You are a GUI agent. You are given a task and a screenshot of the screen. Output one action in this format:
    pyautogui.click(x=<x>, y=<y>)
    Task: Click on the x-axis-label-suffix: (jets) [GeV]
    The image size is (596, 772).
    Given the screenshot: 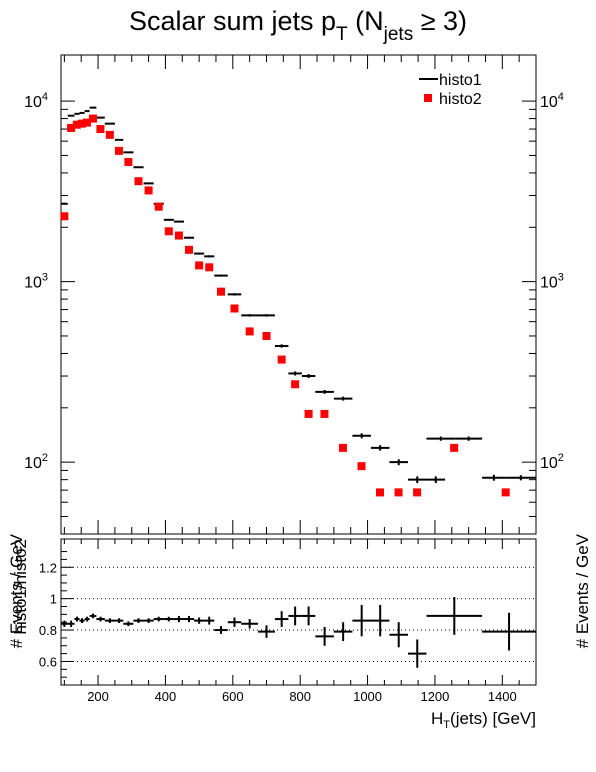 What is the action you would take?
    pyautogui.click(x=493, y=718)
    